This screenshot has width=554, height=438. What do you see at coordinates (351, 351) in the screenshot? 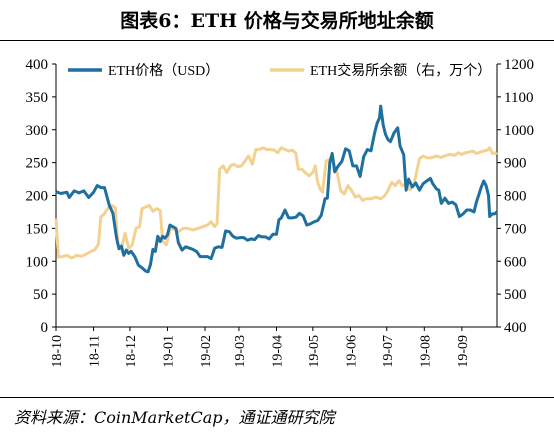
I see `x-tick-label: 19-06` at bounding box center [351, 351].